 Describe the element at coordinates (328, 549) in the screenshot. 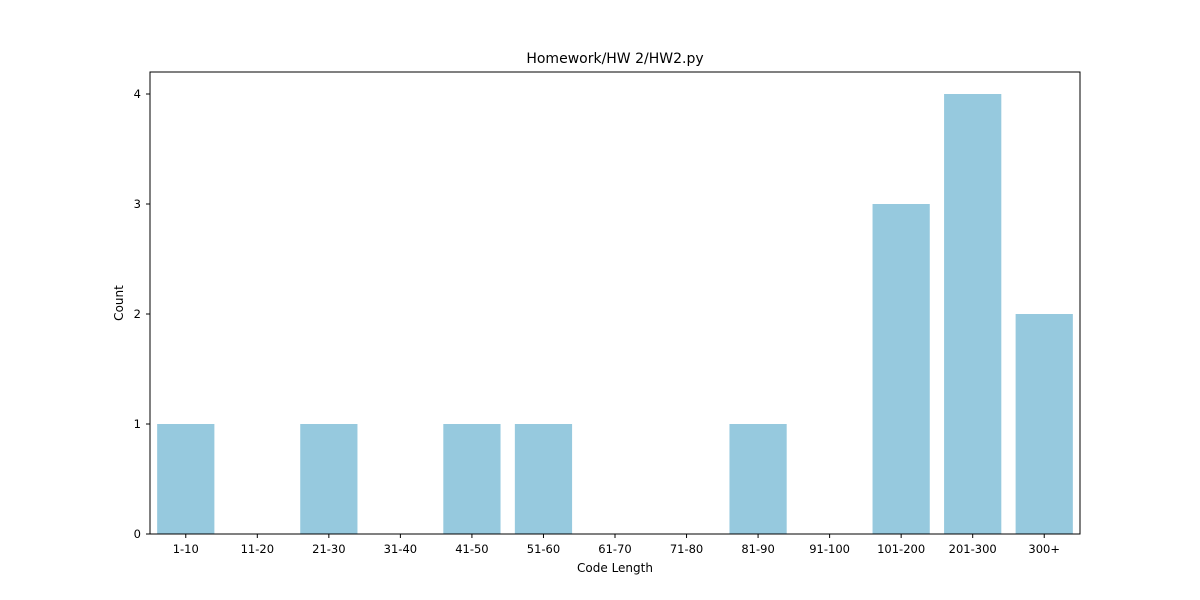

I see `x-tick-label: 21-30` at that location.